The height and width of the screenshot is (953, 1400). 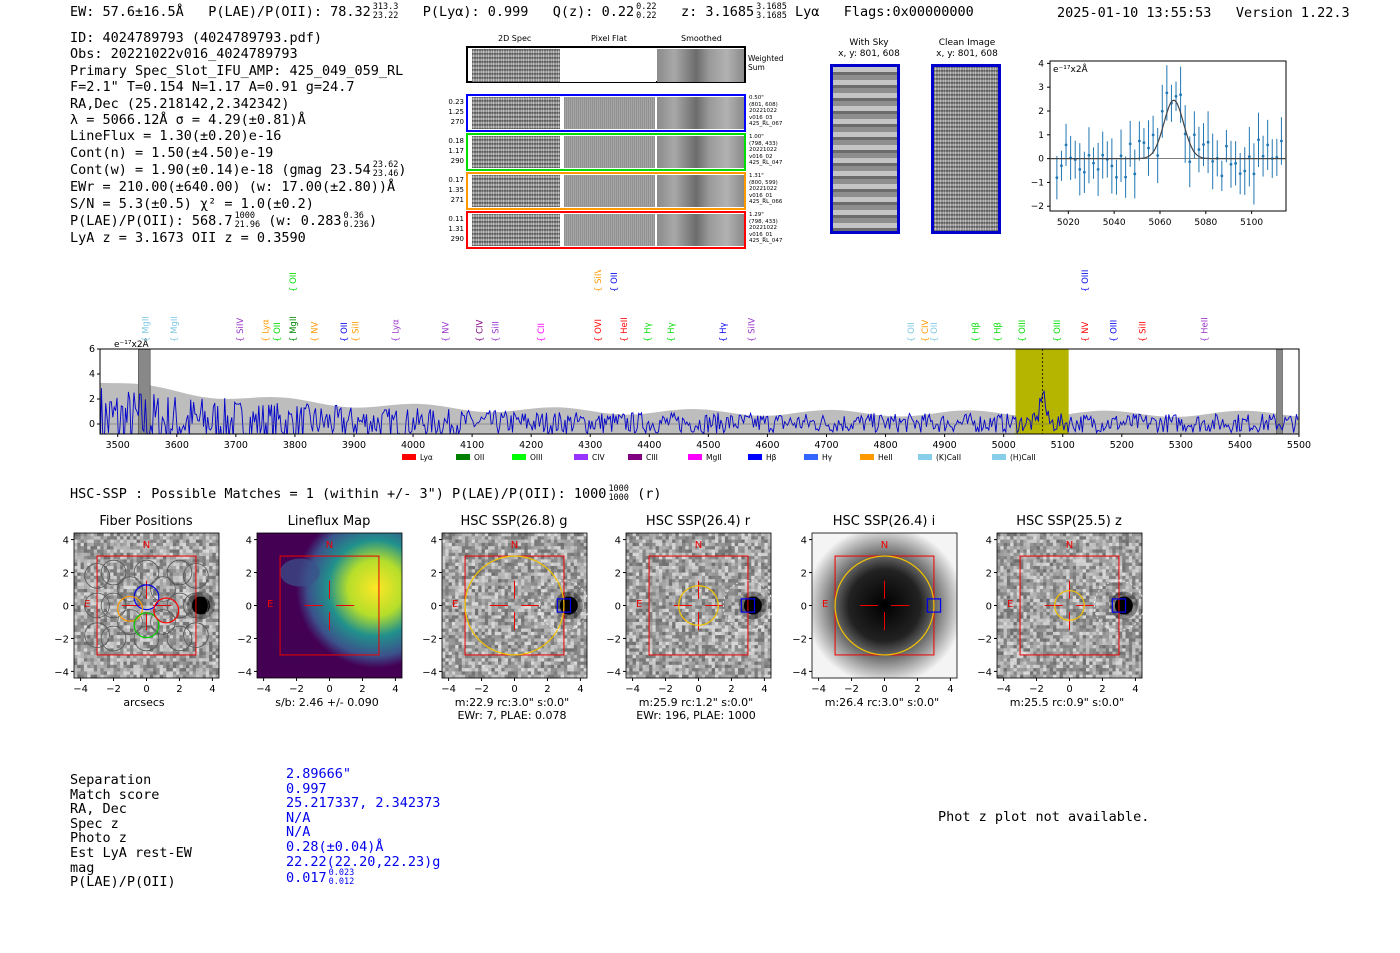 I want to click on cutout-meta-1-4: 425_RL_047, so click(x=766, y=163).